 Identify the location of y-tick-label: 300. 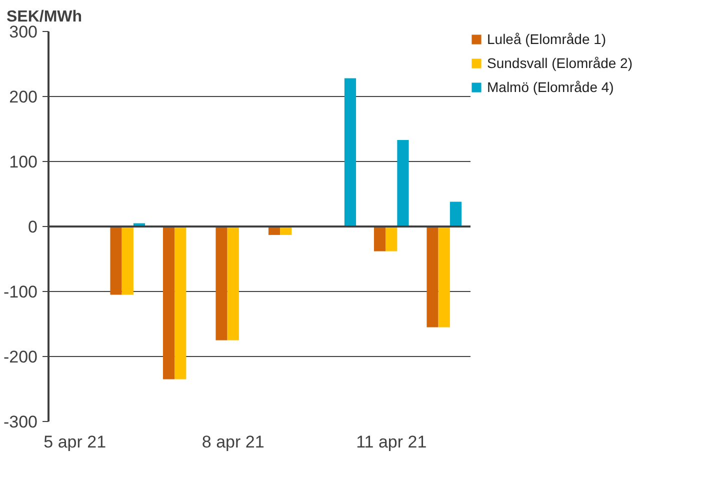
(23, 32).